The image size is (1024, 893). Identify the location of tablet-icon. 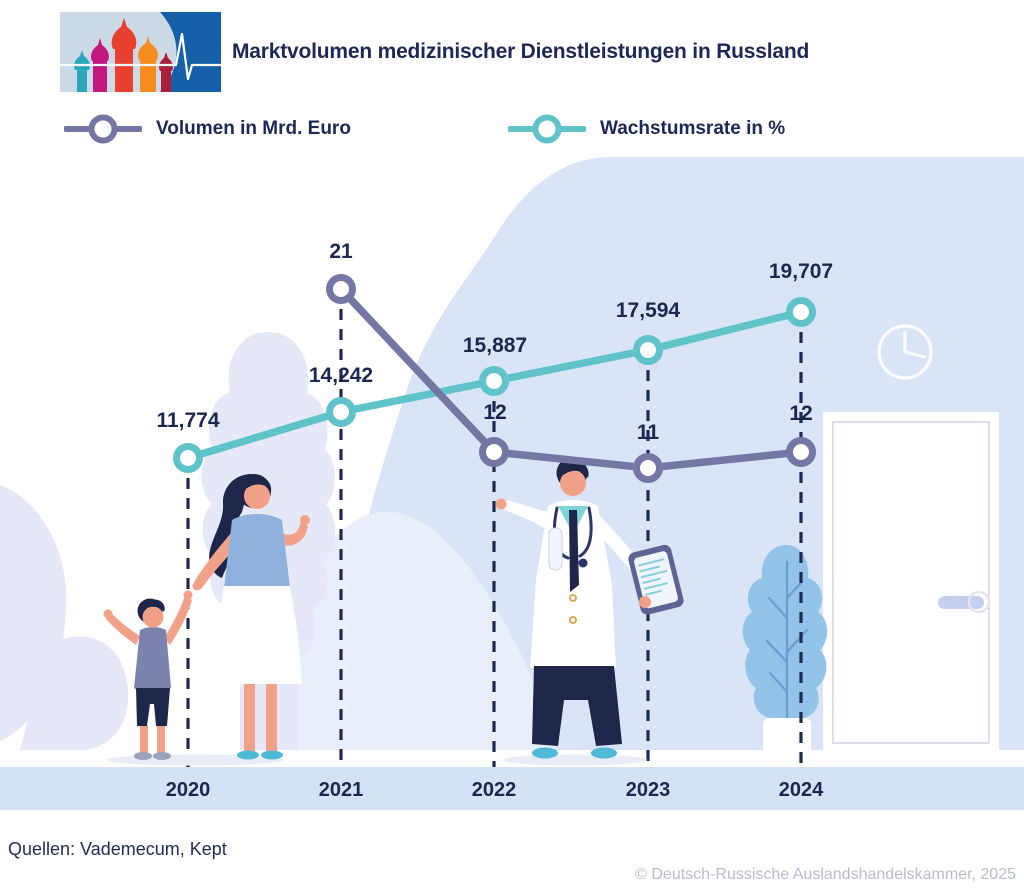
(656, 579).